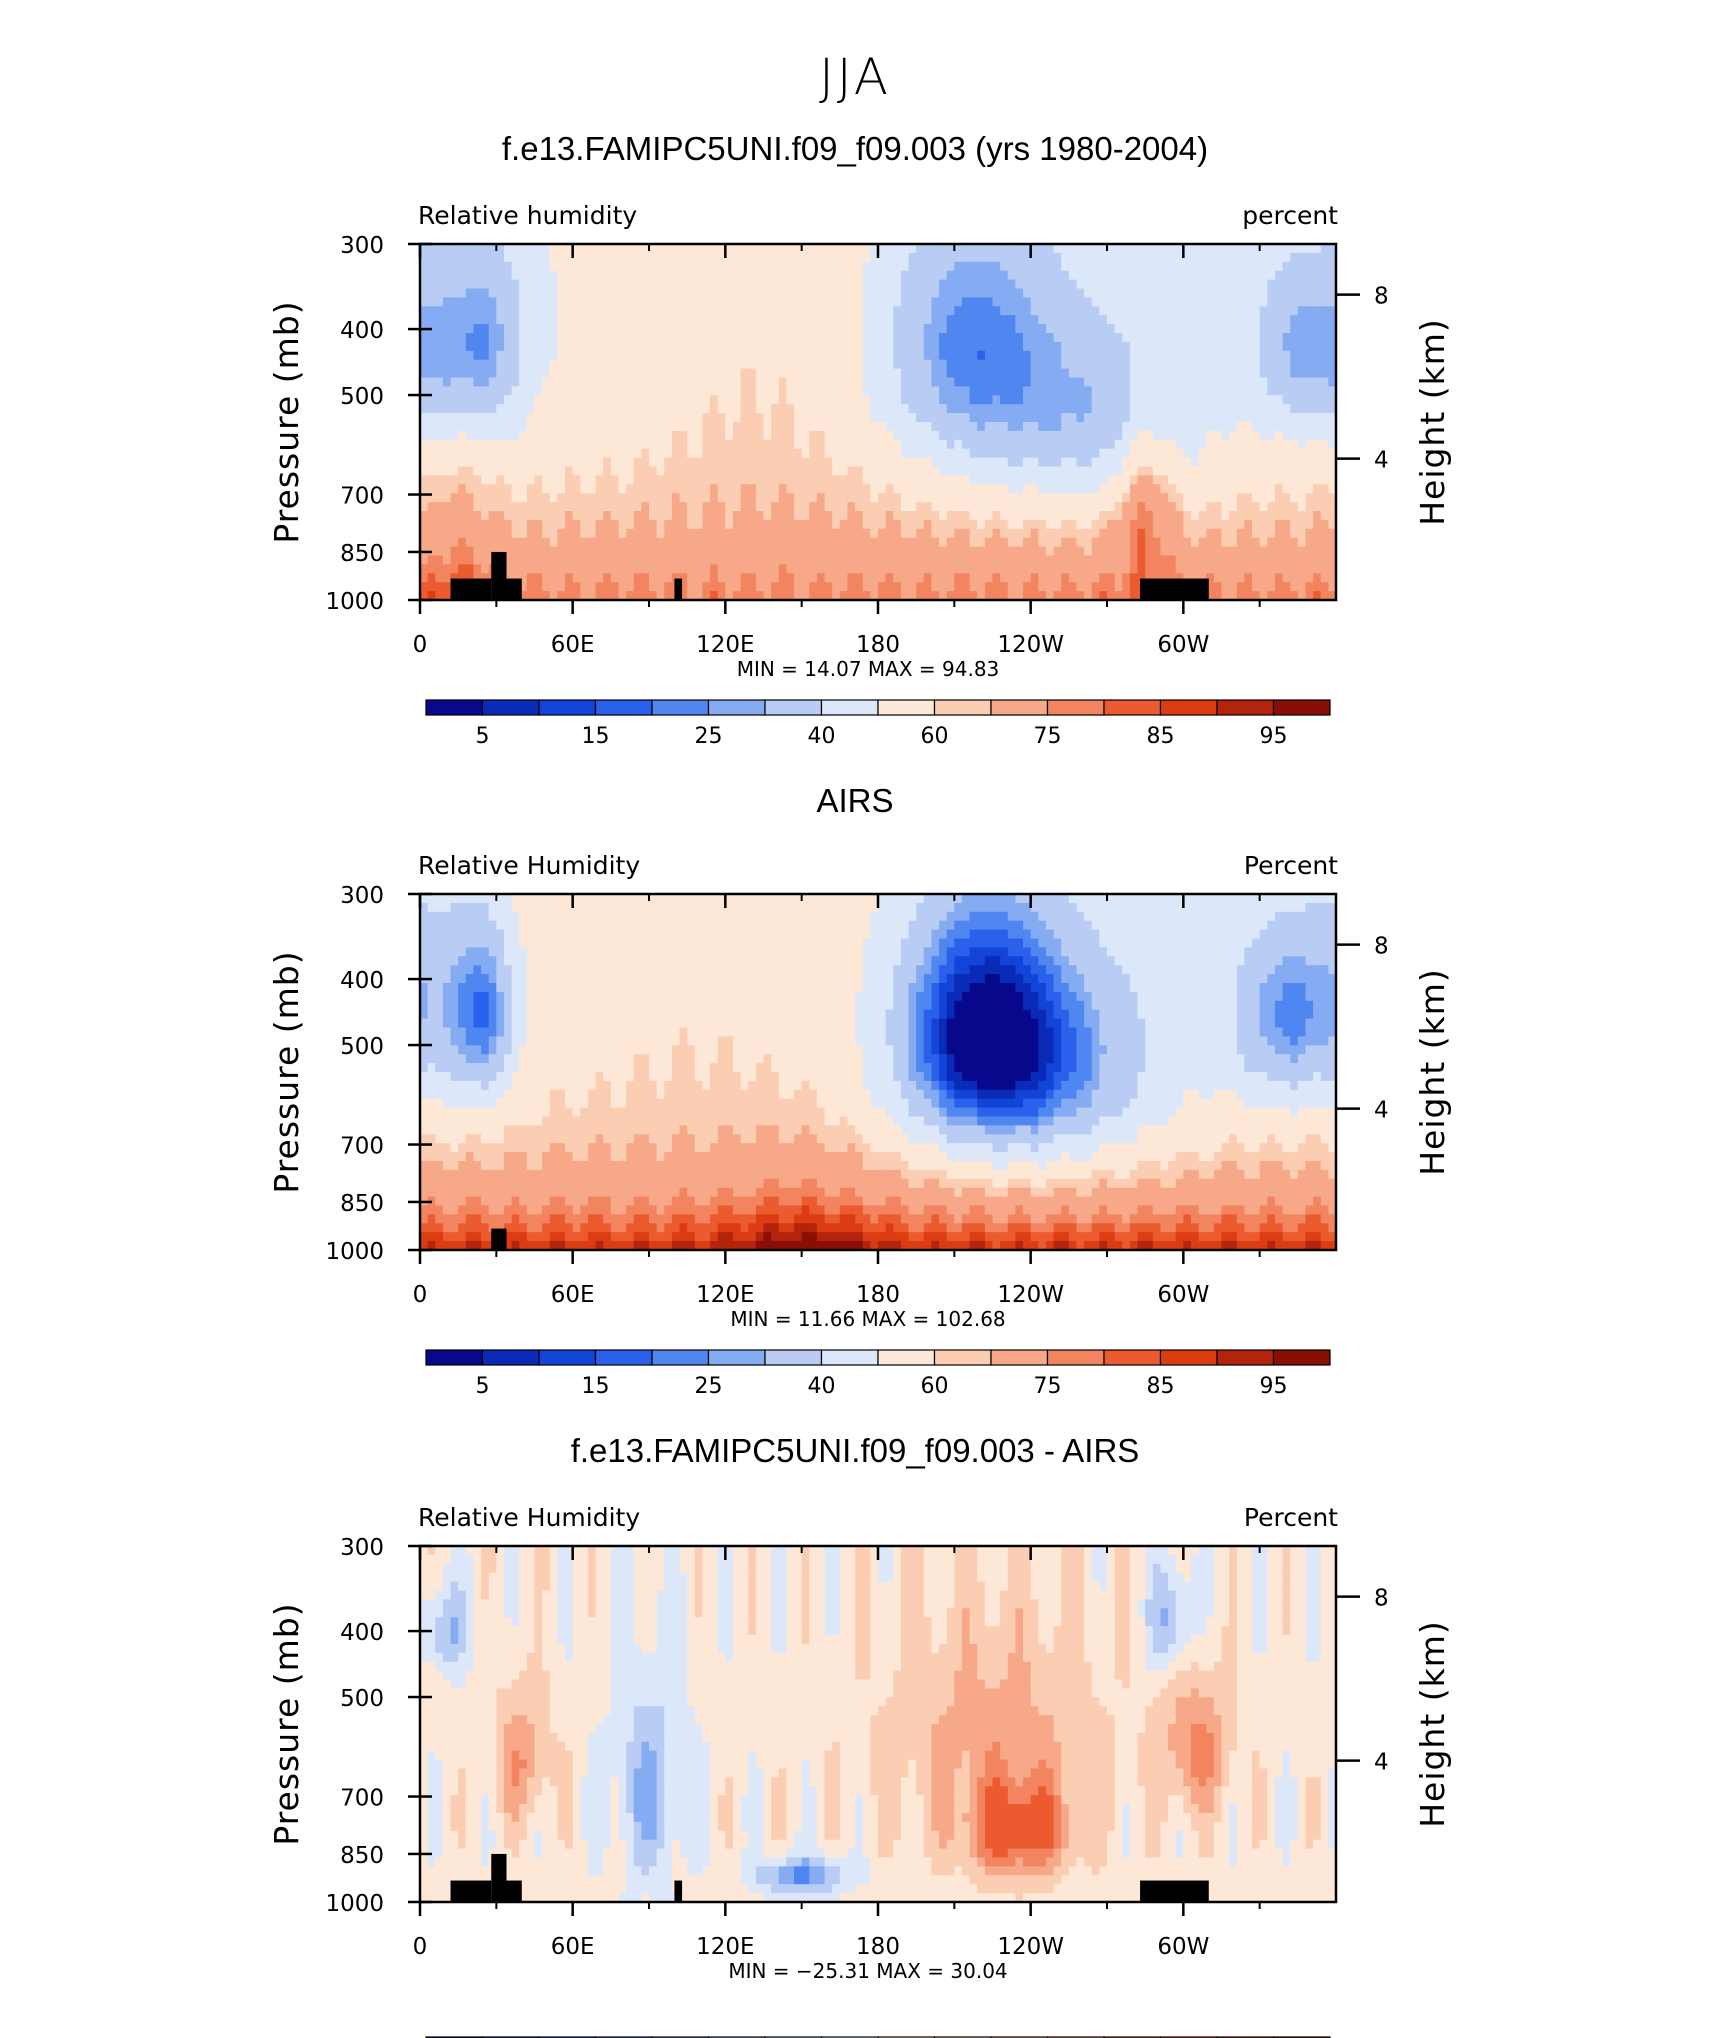 This screenshot has width=1710, height=2038. What do you see at coordinates (514, 589) in the screenshot?
I see `topography-block` at bounding box center [514, 589].